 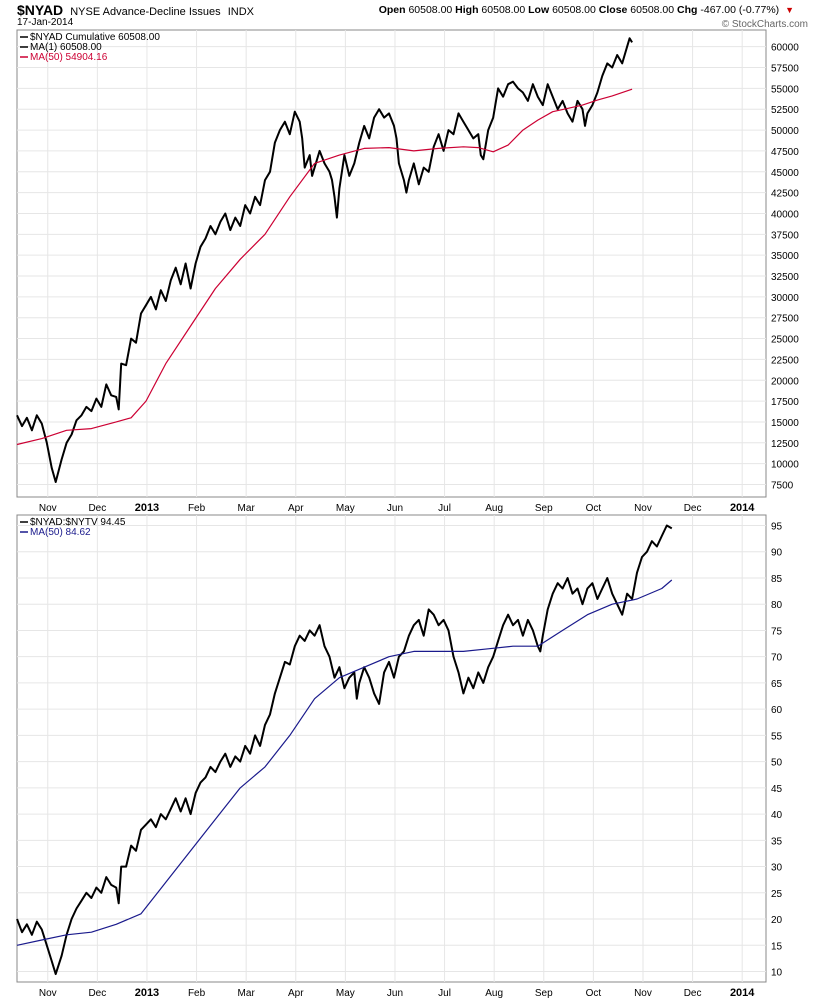 What do you see at coordinates (785, 110) in the screenshot?
I see `y-tick-label: 52500` at bounding box center [785, 110].